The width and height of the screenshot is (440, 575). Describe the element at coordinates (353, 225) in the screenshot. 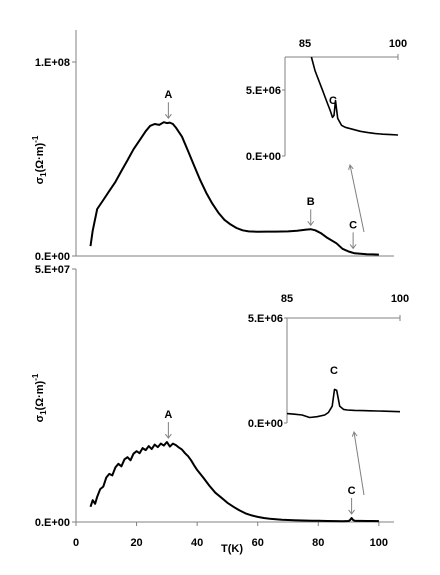

I see `top-annotation-C: C` at that location.